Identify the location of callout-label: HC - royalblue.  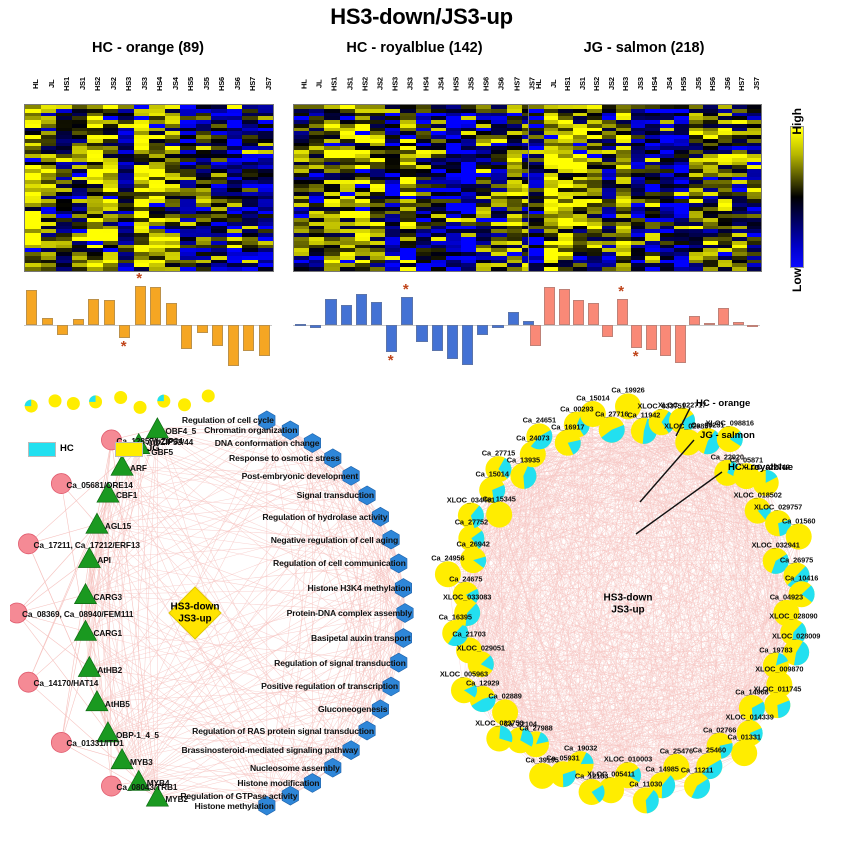
(761, 467).